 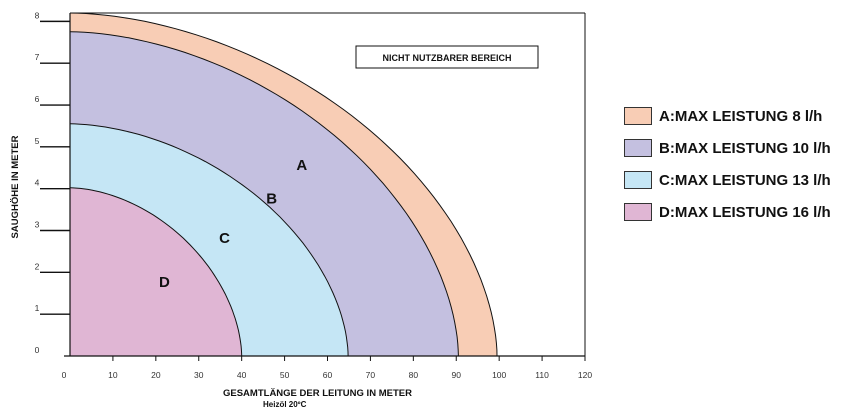 What do you see at coordinates (15, 186) in the screenshot?
I see `y-axis-label: SAUGHÖHE IN METER` at bounding box center [15, 186].